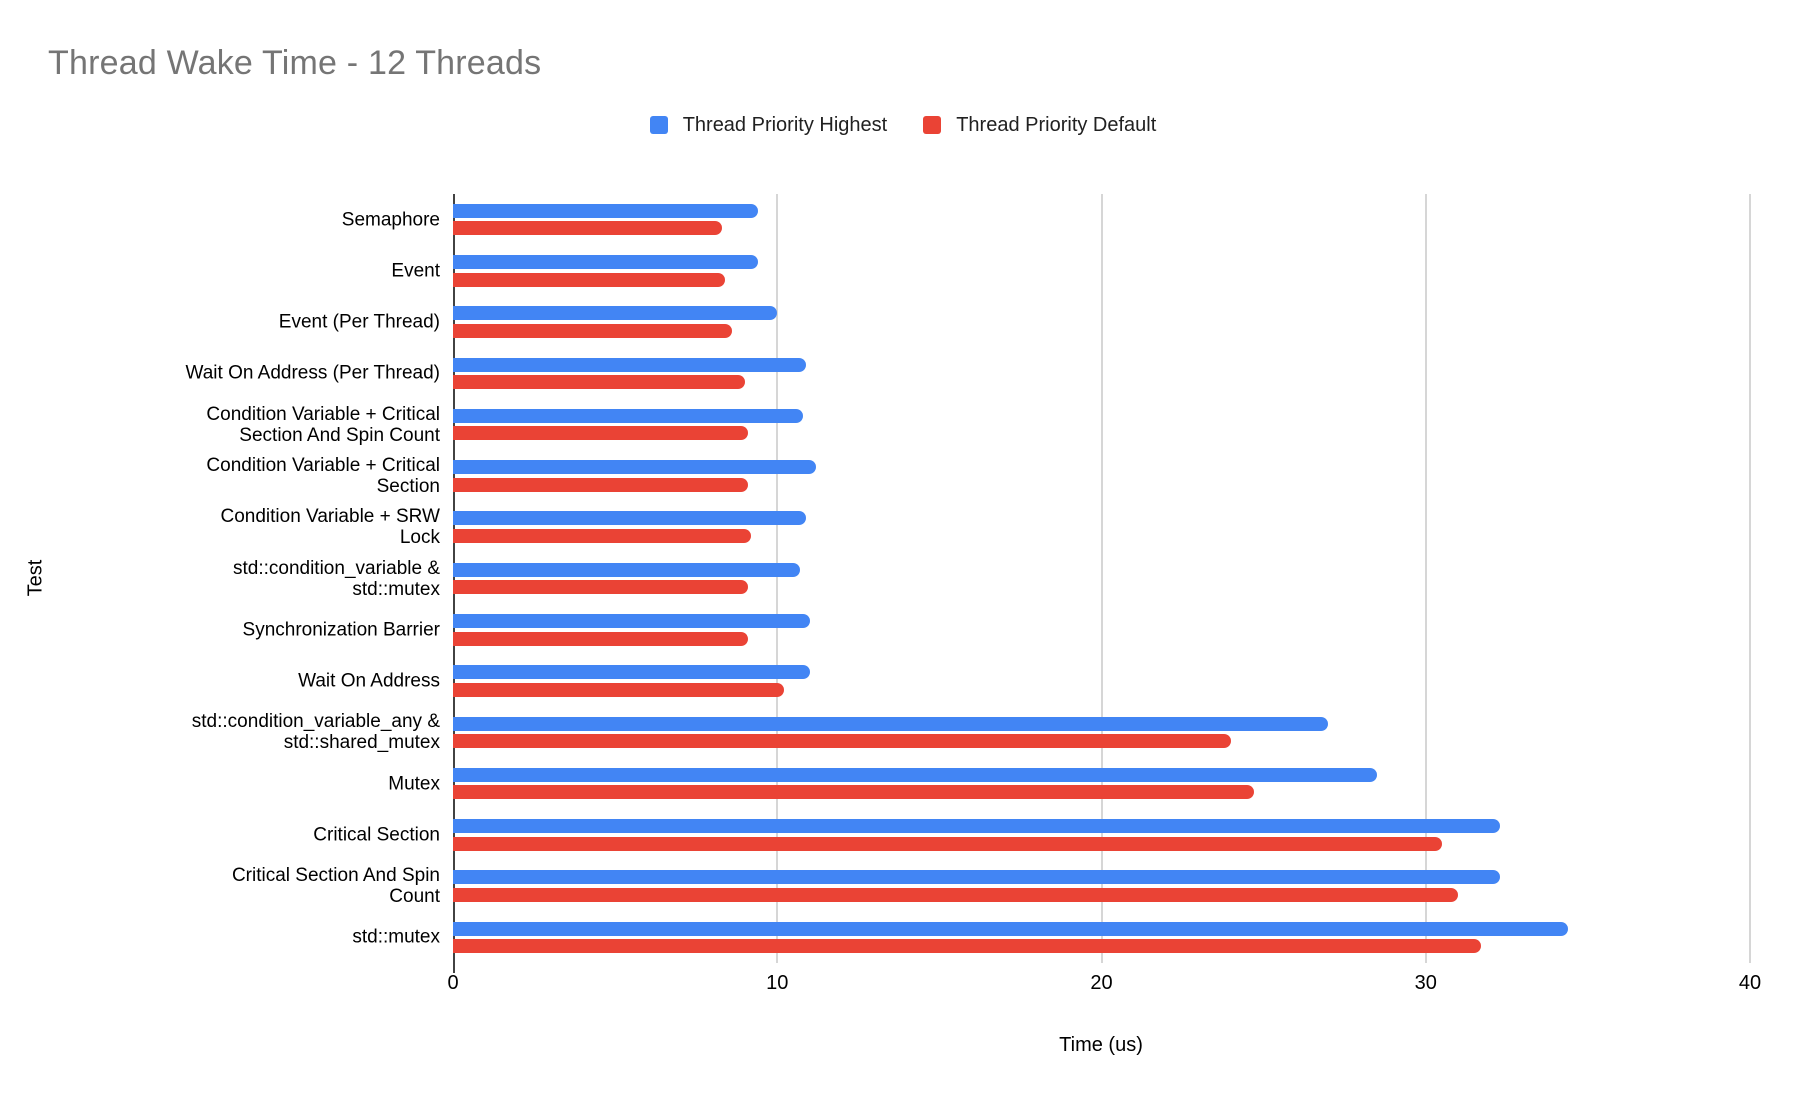  What do you see at coordinates (414, 784) in the screenshot?
I see `category-label: Mutex` at bounding box center [414, 784].